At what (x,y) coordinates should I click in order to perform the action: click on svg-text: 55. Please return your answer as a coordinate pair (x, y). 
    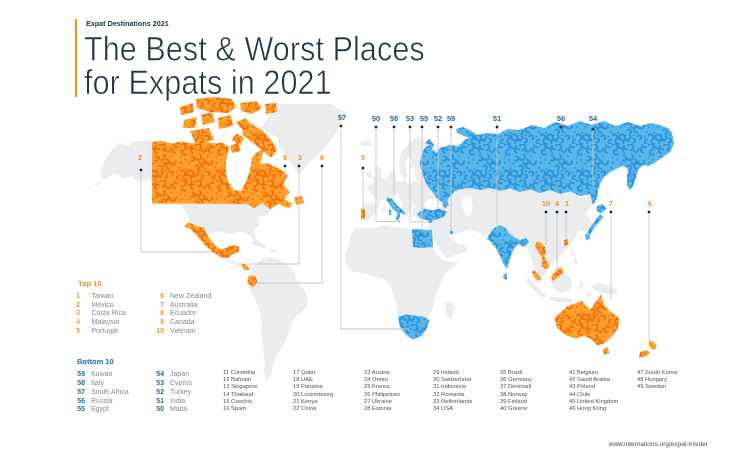
    Looking at the image, I should click on (424, 118).